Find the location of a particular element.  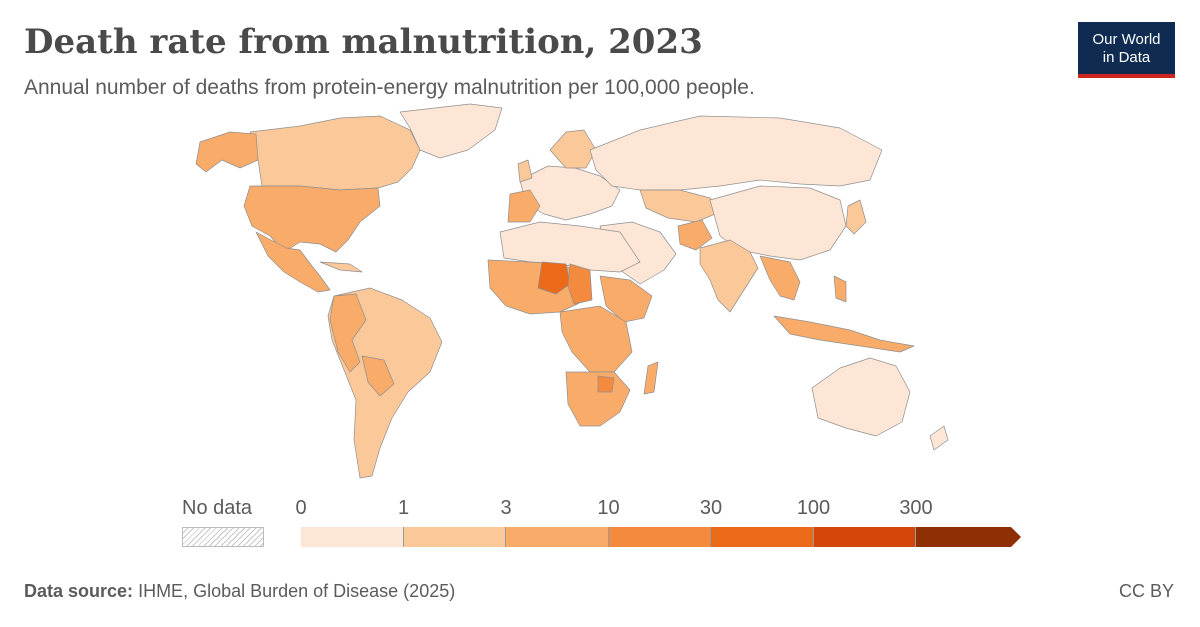

region-southern-africa is located at coordinates (598, 399).